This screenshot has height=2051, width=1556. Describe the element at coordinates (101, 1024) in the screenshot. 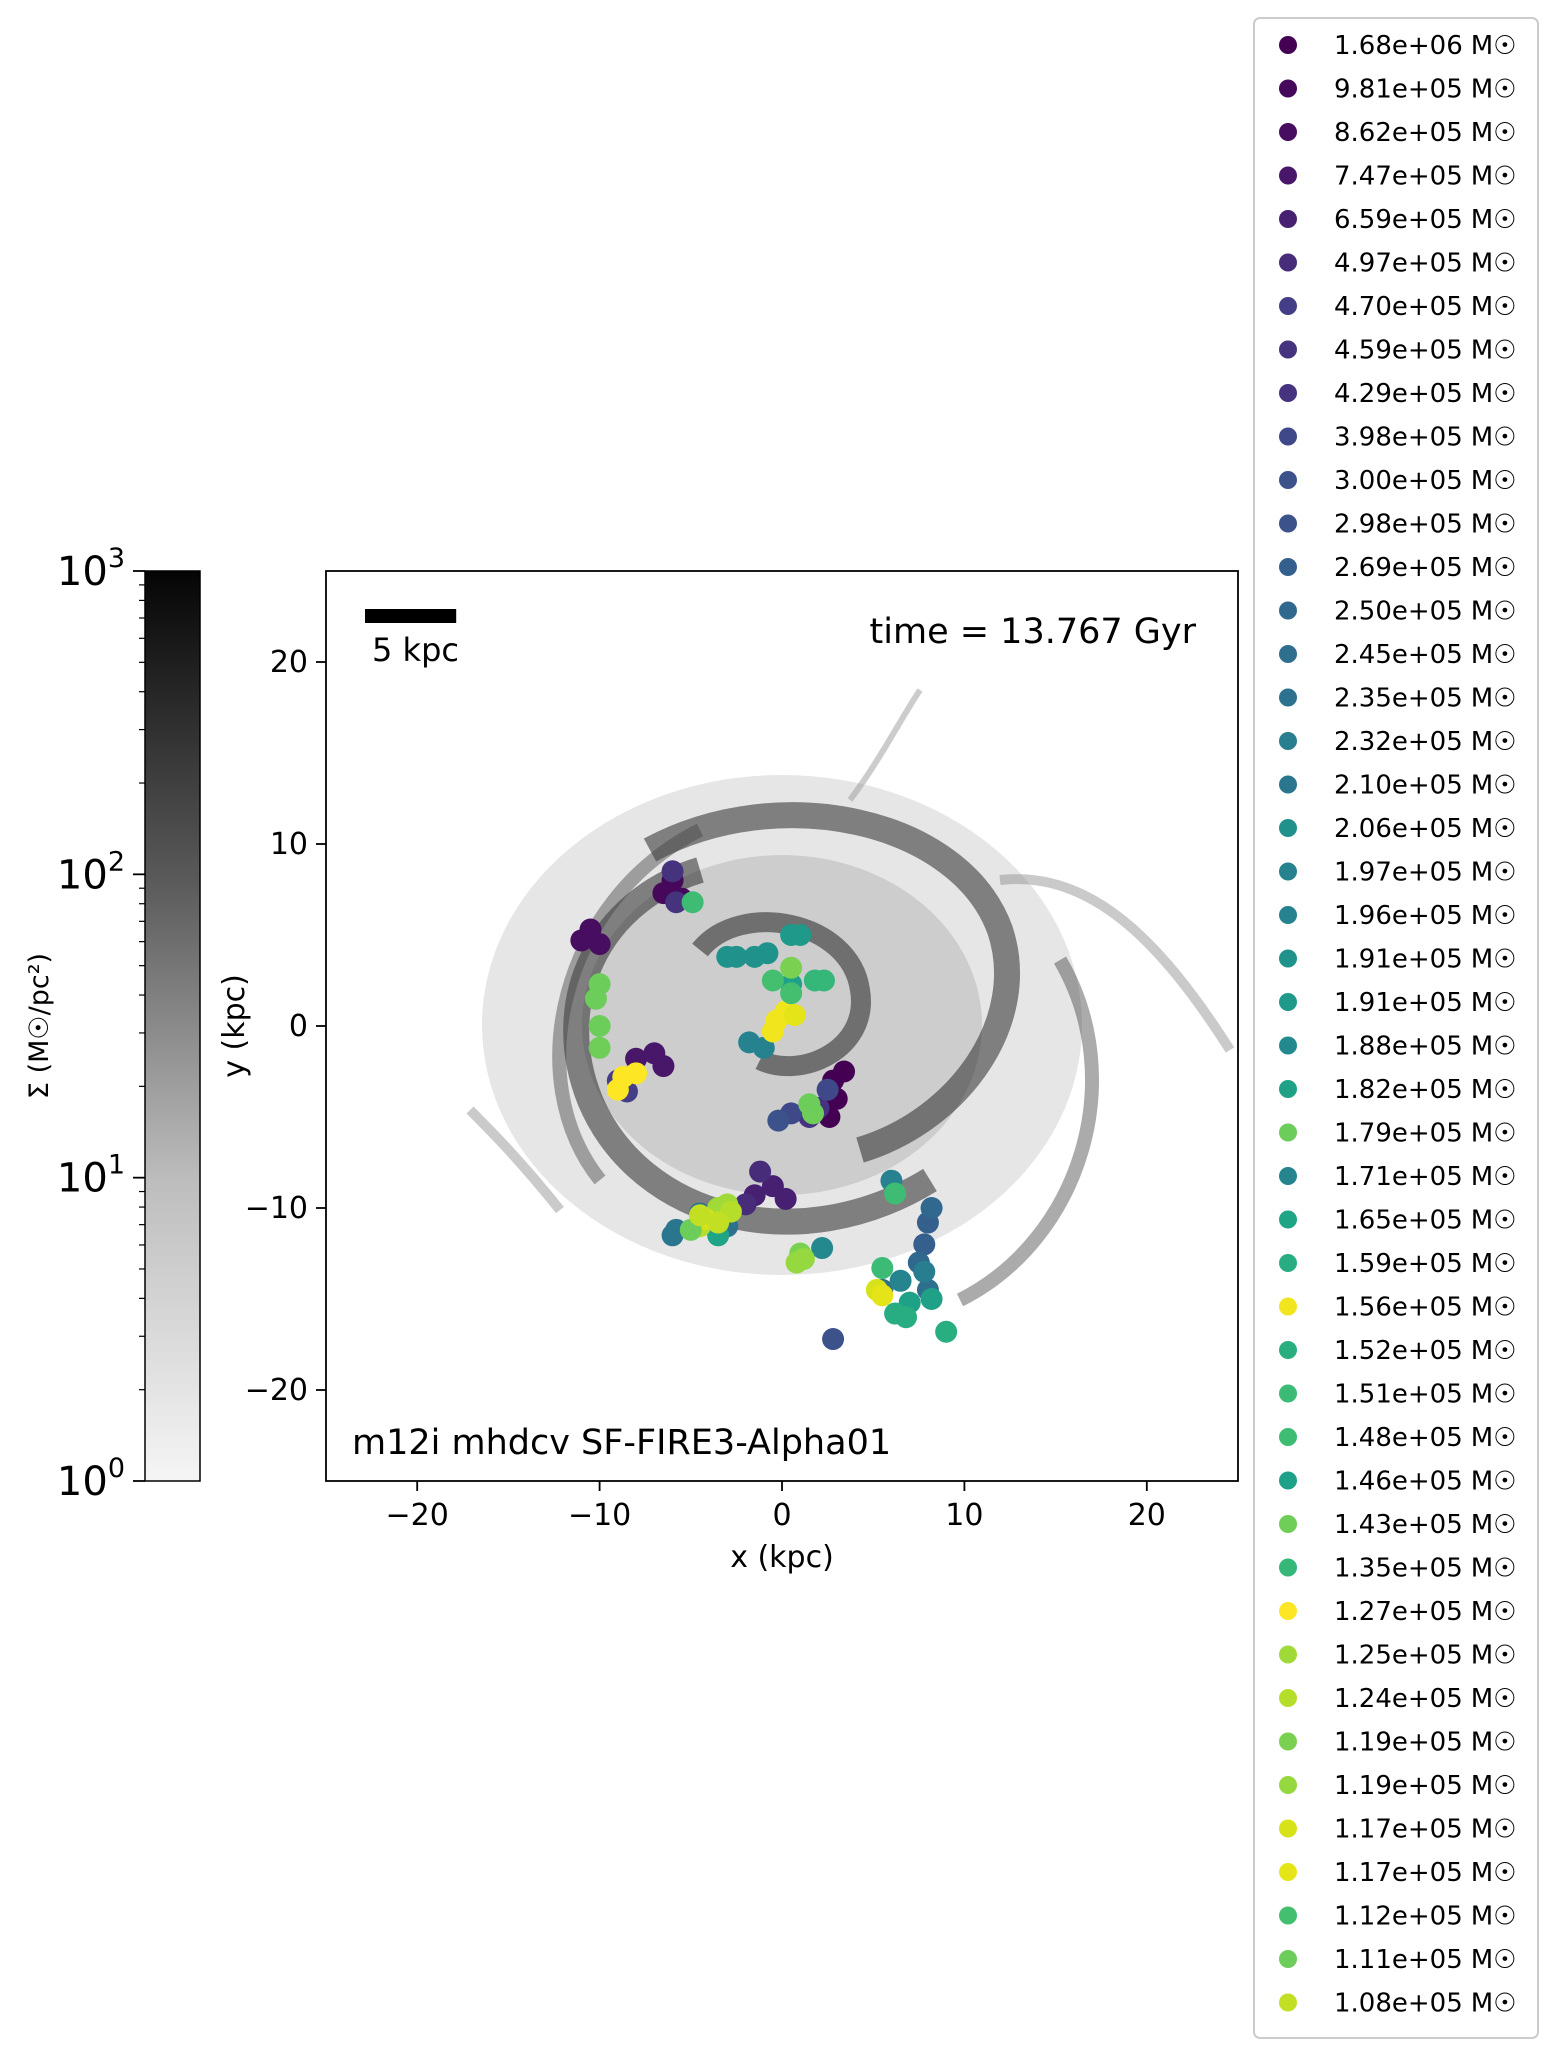

I see `colorbar-ticks: 10⁰ 10¹ 10² 10³` at that location.